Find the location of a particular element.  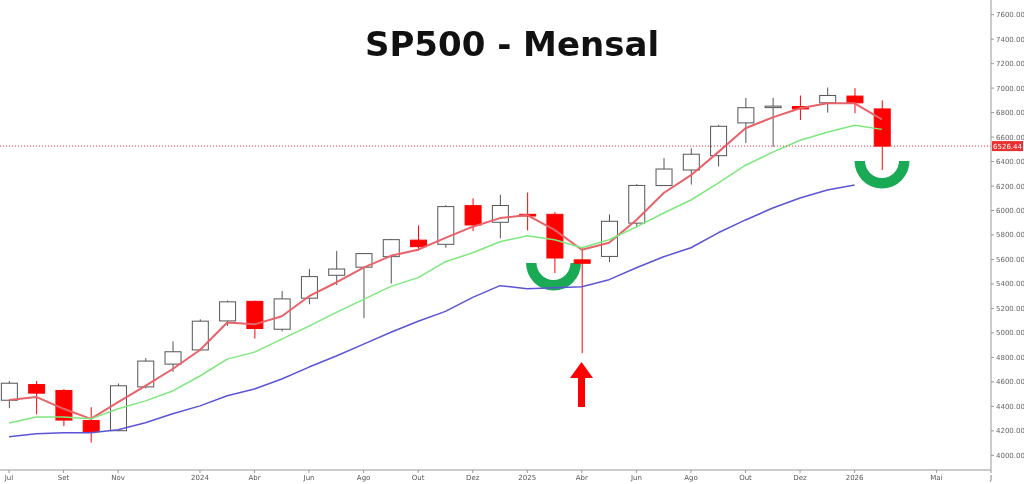

text: SP500 - Mensal is located at coordinates (512, 44).